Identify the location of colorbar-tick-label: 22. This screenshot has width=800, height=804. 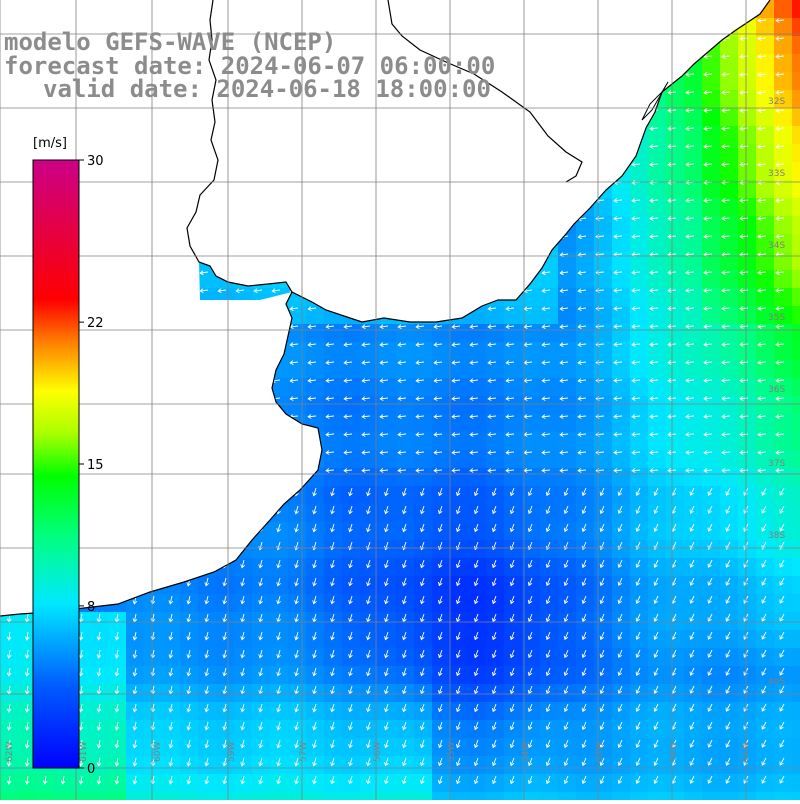
(95, 323).